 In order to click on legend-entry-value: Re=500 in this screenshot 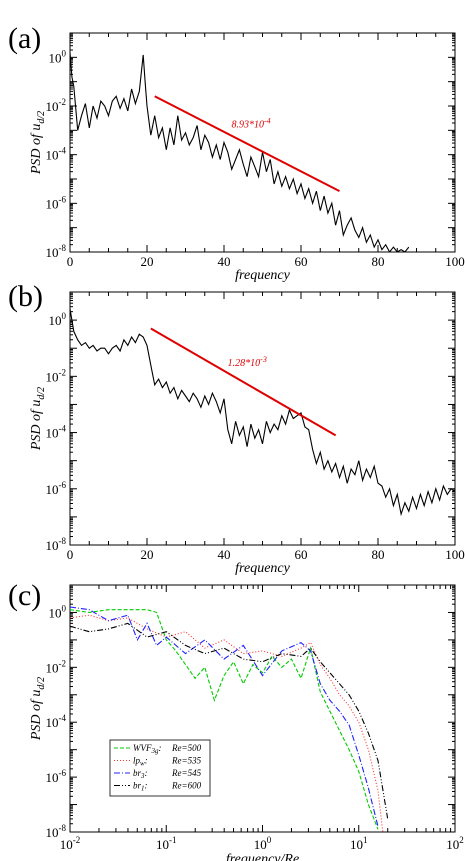, I will do `click(186, 748)`.